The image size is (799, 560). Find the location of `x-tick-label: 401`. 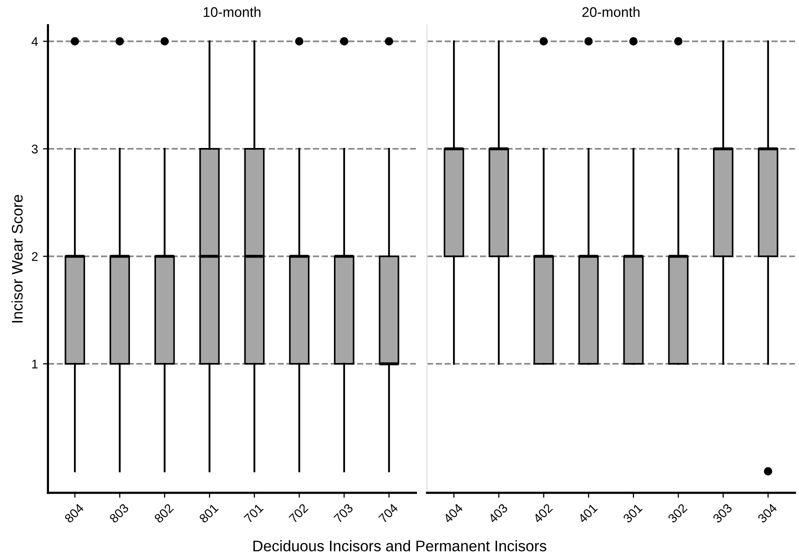

x-tick-label: 401 is located at coordinates (588, 513).